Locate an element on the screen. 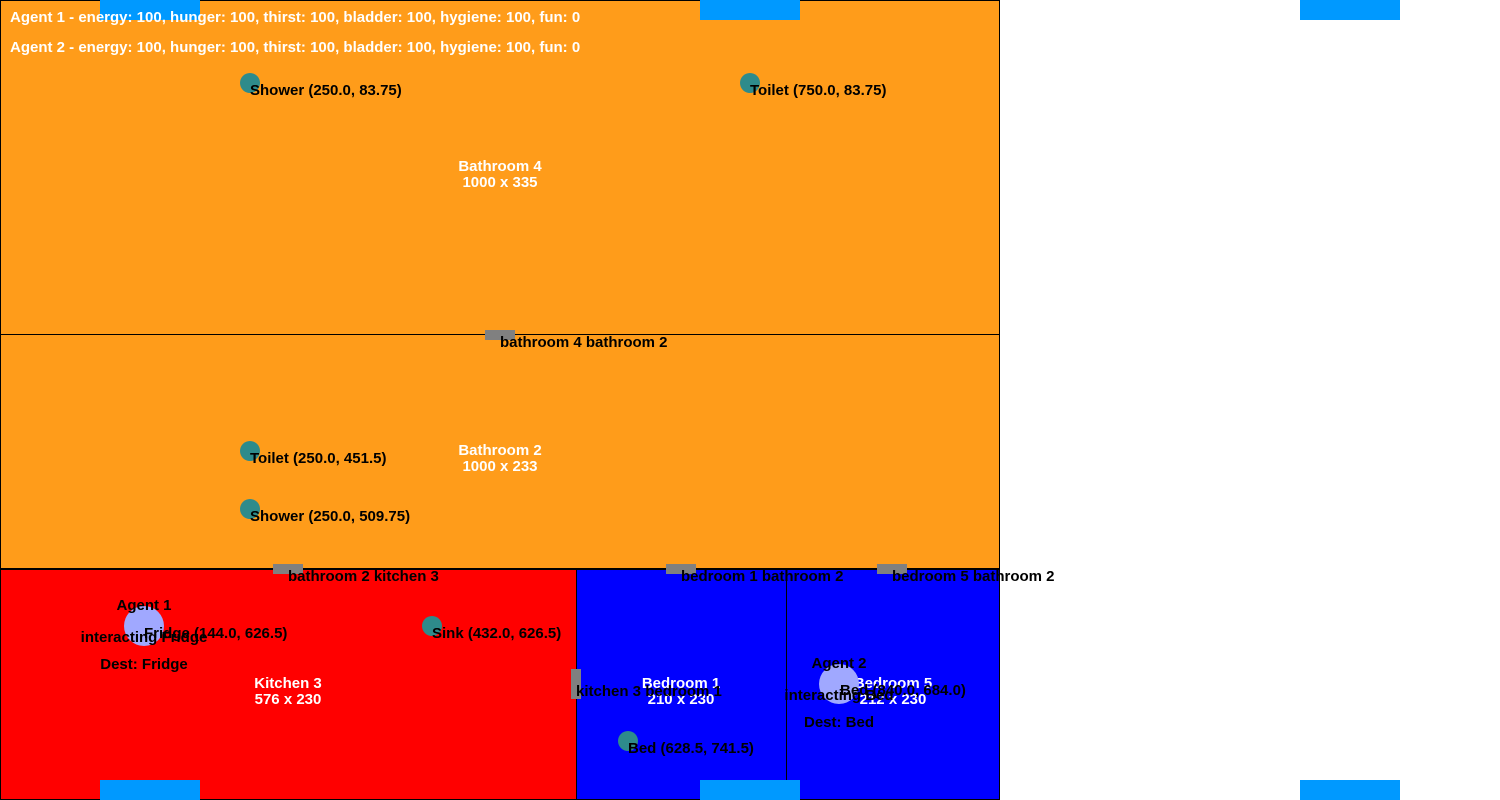 This screenshot has height=800, width=1500. agent-destination: Dest: Fridge is located at coordinates (144, 664).